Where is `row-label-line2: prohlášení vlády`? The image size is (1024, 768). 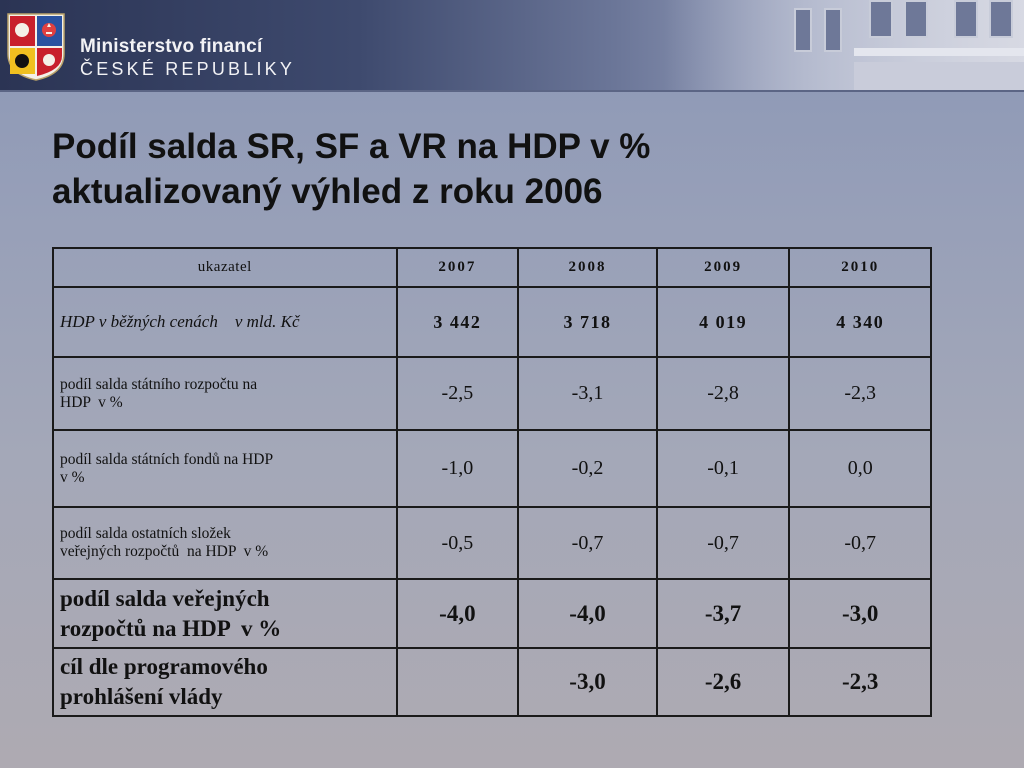 row-label-line2: prohlášení vlády is located at coordinates (141, 696).